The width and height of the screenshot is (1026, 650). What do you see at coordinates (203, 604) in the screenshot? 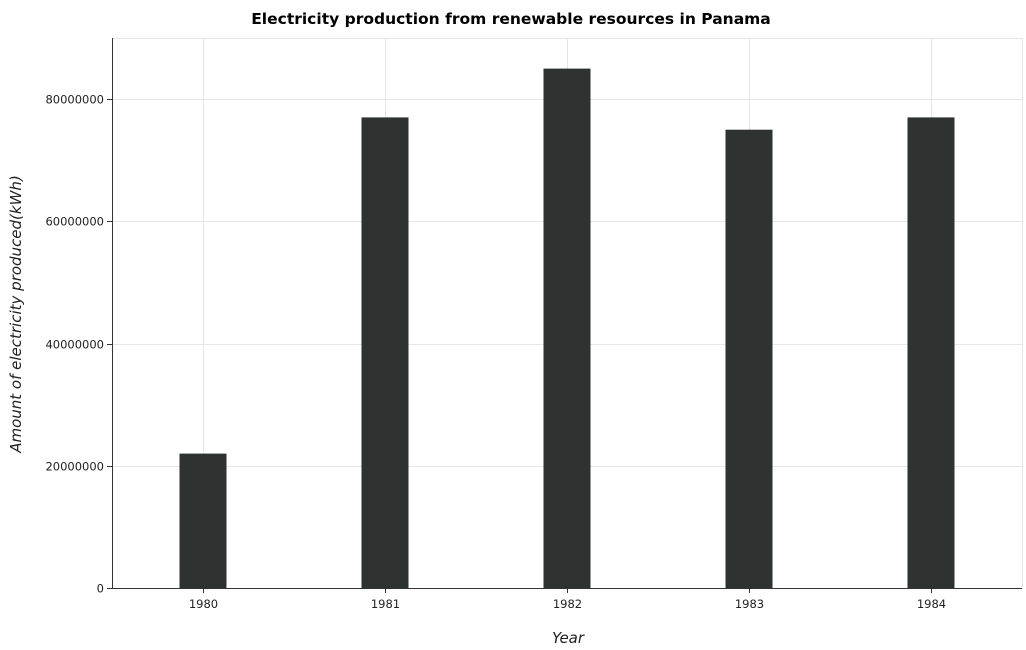
I see `x-tick-label: 1980` at bounding box center [203, 604].